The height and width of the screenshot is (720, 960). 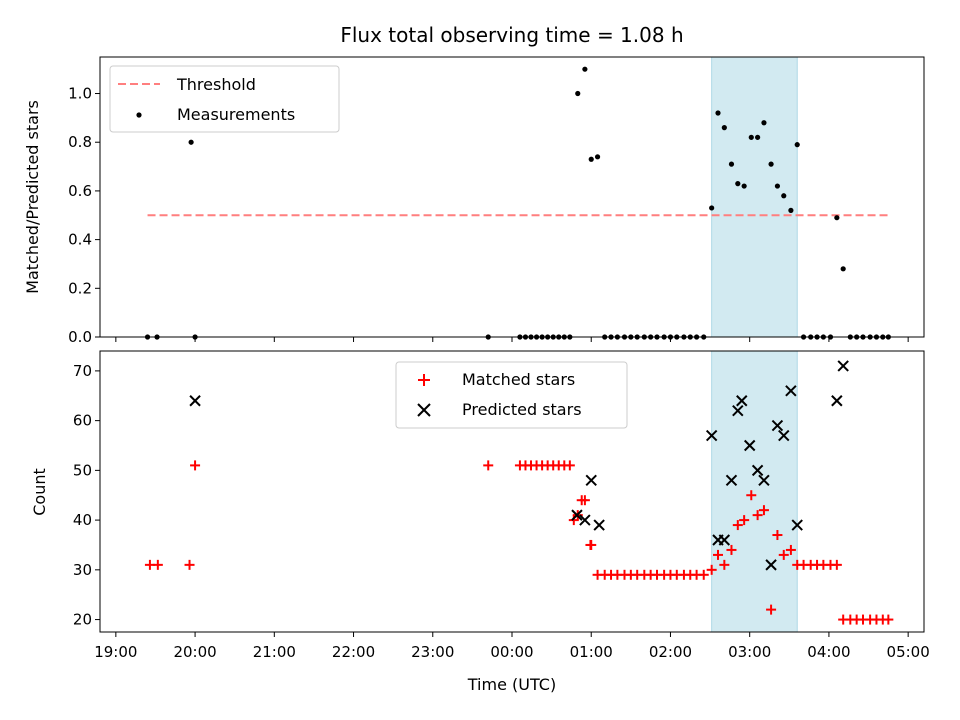 What do you see at coordinates (80, 337) in the screenshot?
I see `top-ytick-label: 0.0` at bounding box center [80, 337].